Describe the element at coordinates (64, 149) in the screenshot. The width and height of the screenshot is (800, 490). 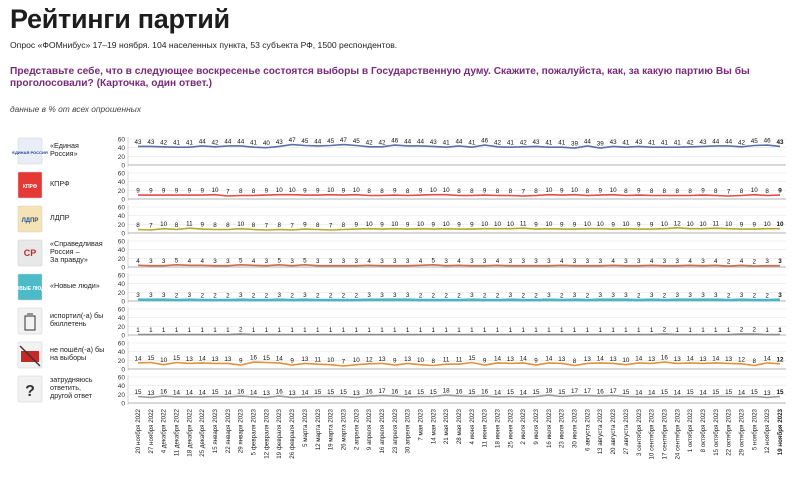
I see `series-name: «Единая Россия»` at that location.